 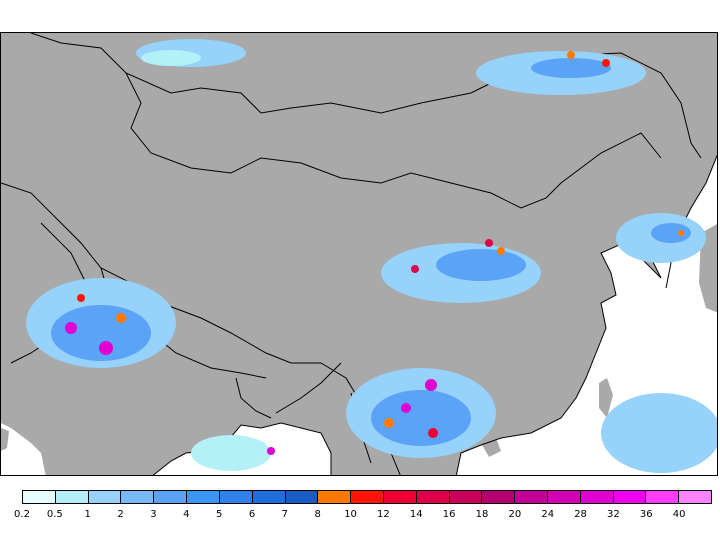 I want to click on legend-label: 28, so click(x=580, y=514).